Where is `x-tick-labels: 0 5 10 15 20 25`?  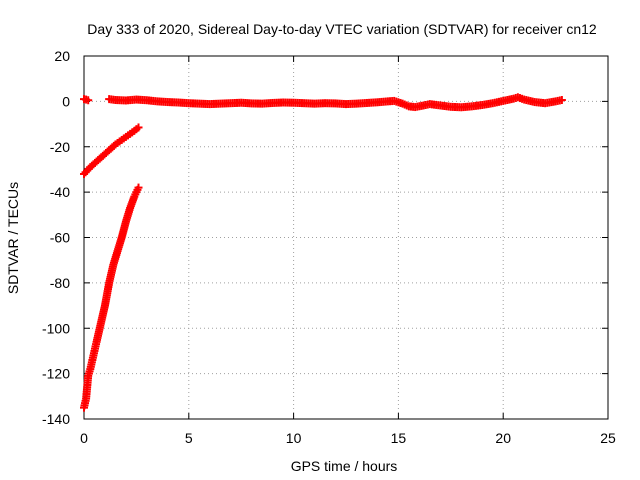 x-tick-labels: 0 5 10 15 20 25 is located at coordinates (348, 438).